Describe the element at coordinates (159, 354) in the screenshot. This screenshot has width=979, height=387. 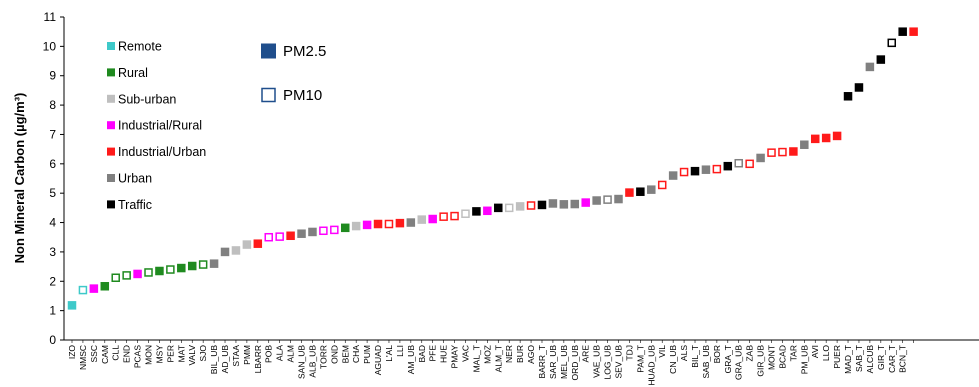
I see `x-tick-label: MSY` at that location.